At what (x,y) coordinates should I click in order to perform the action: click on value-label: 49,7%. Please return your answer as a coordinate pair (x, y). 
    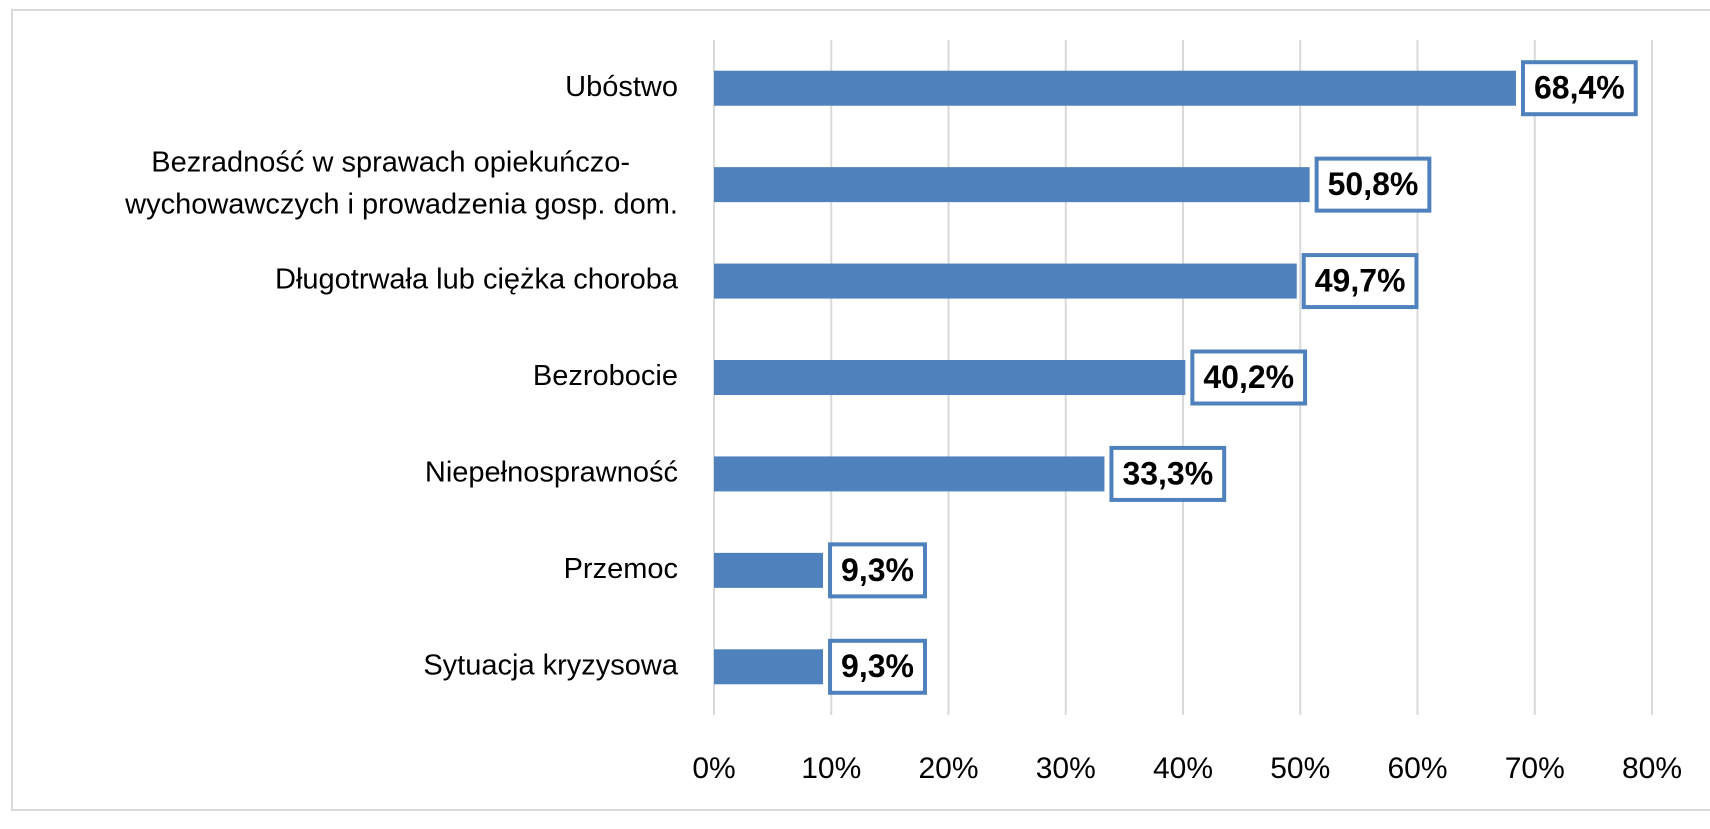
    Looking at the image, I should click on (1360, 281).